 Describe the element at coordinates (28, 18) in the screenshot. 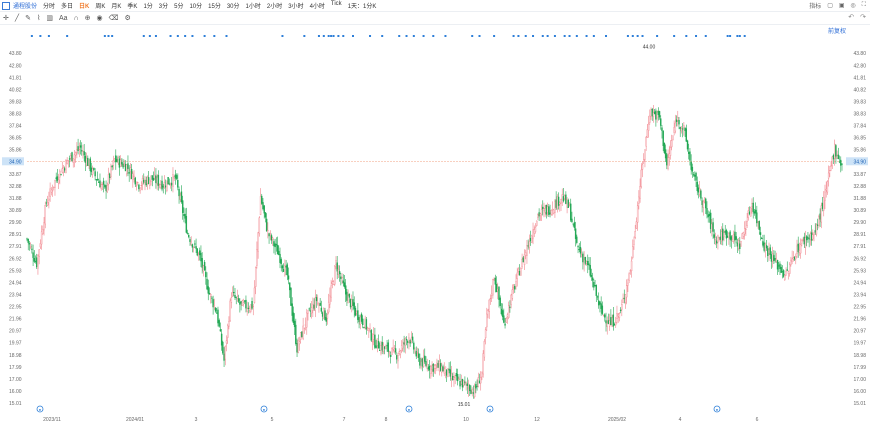

I see `pen-icon: ✎` at that location.